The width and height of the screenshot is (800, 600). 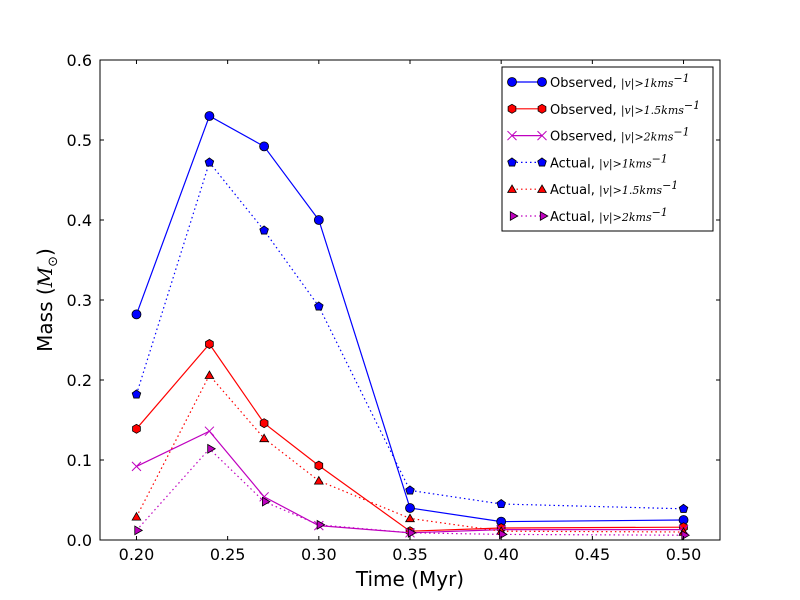 I want to click on y-axis-label-text: Mass (, so click(x=45, y=319).